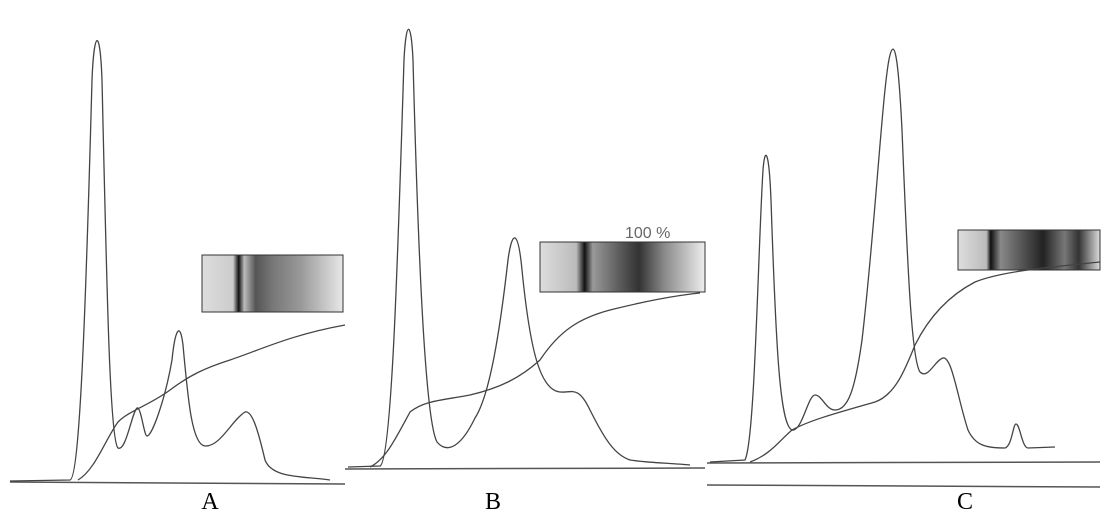 Image resolution: width=1104 pixels, height=517 pixels. I want to click on rule, so click(903, 486).